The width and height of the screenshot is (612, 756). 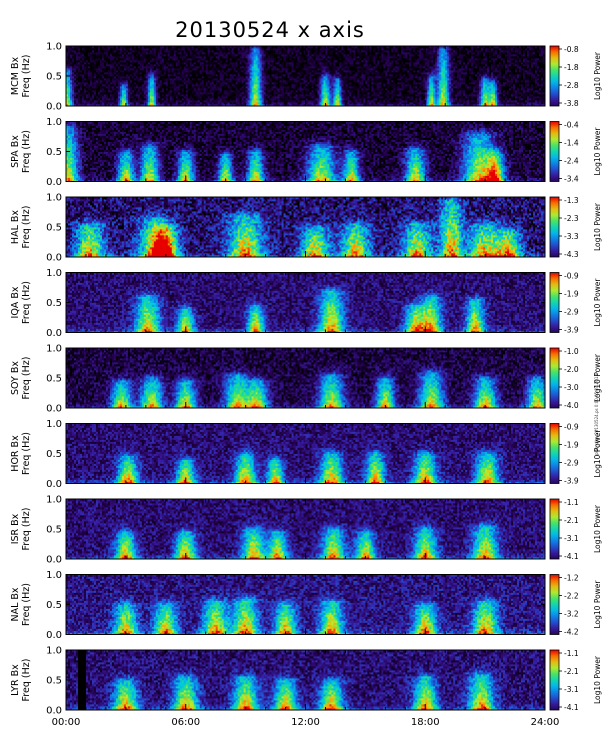 What do you see at coordinates (571, 67) in the screenshot?
I see `colorbar-tick-label: -1.8` at bounding box center [571, 67].